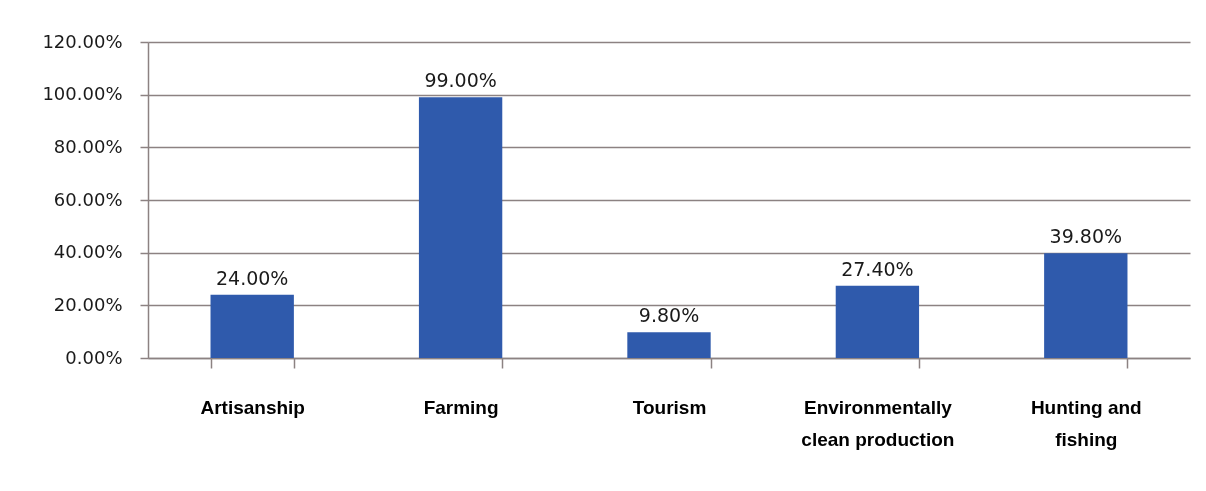 The height and width of the screenshot is (491, 1206). I want to click on y-tick-label: 100.00%, so click(82, 94).